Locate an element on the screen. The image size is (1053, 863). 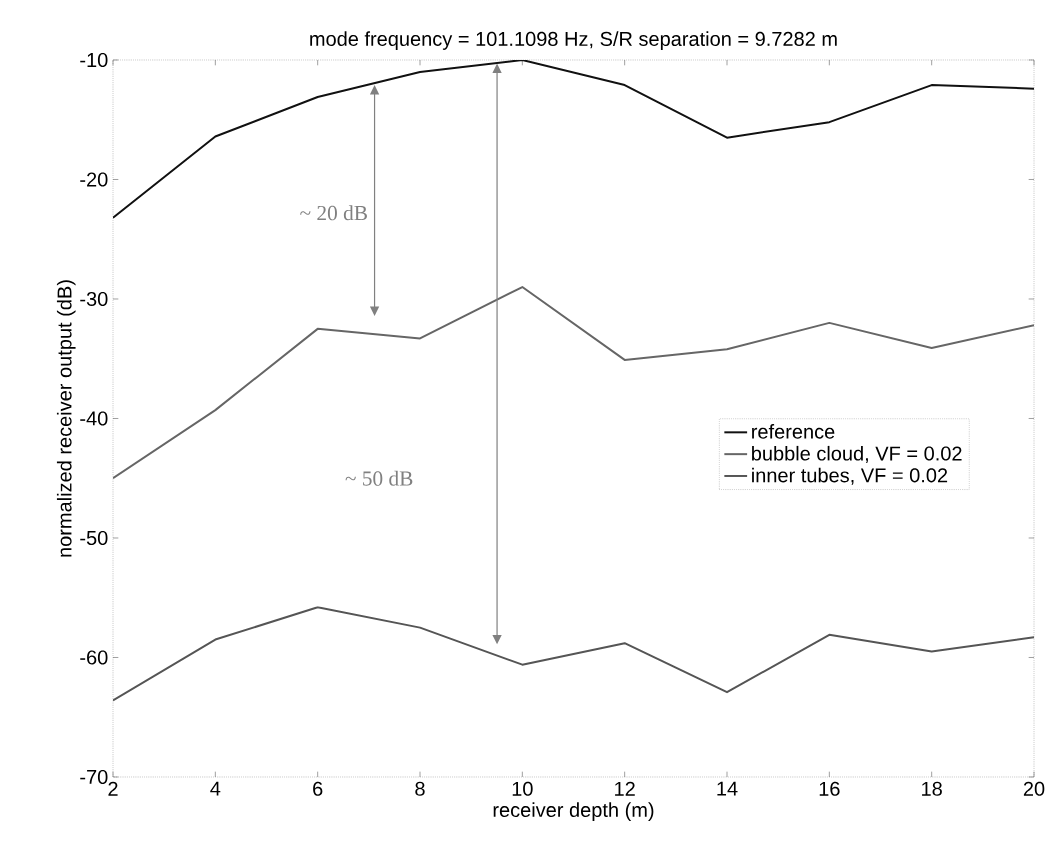
x-tick-label: 14 is located at coordinates (727, 788).